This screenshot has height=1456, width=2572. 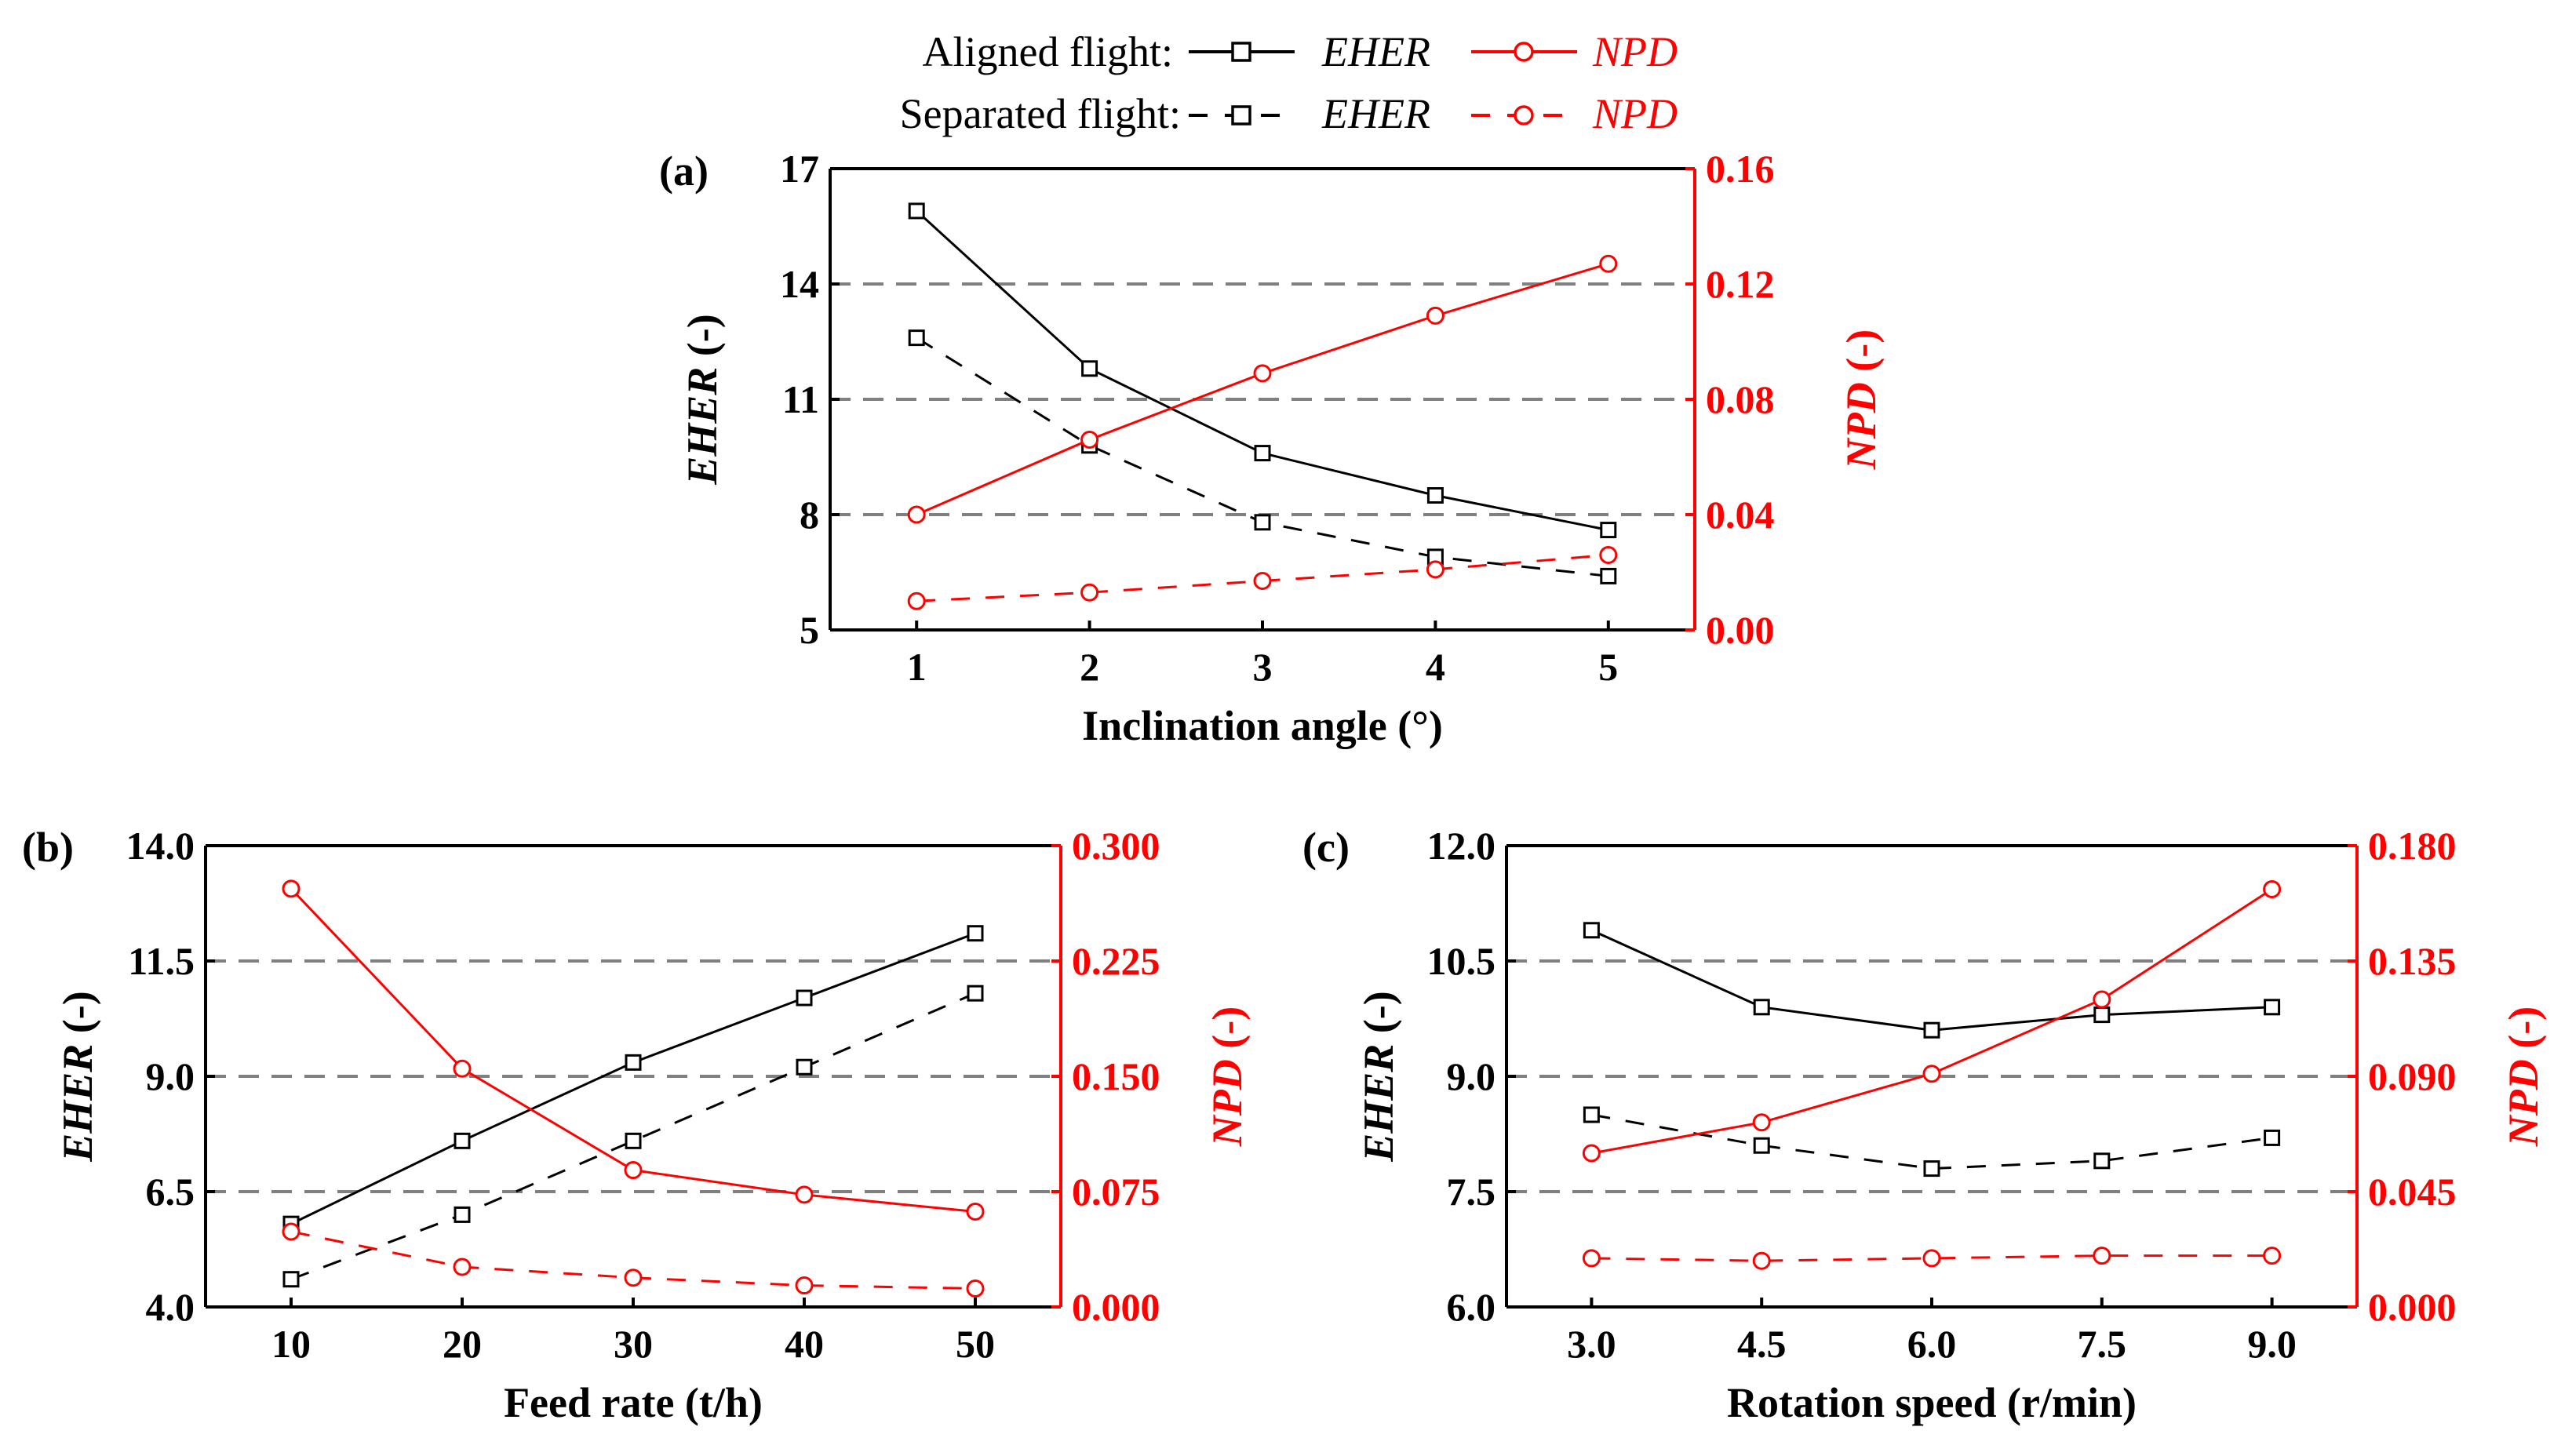 I want to click on legend-separated-eher-marker, so click(x=1241, y=115).